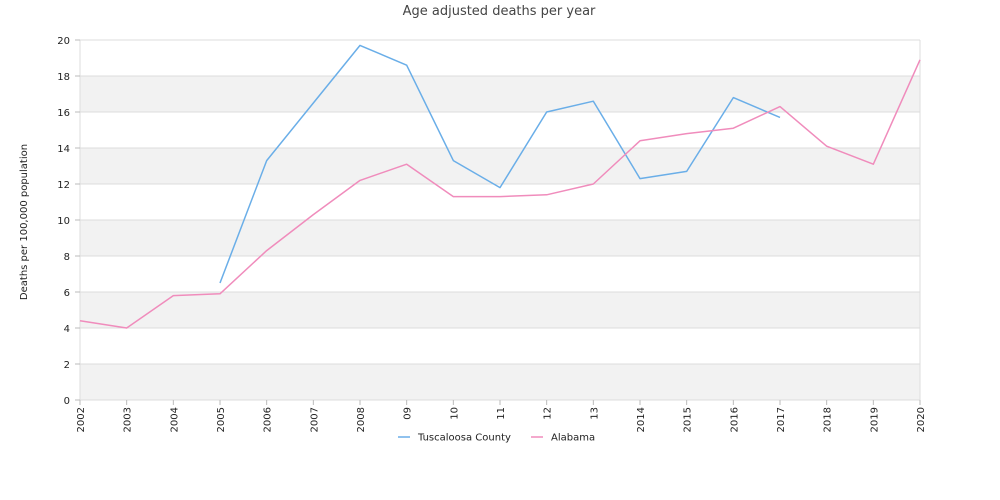 The image size is (1000, 500). What do you see at coordinates (128, 419) in the screenshot?
I see `x-tick-label: 2003` at bounding box center [128, 419].